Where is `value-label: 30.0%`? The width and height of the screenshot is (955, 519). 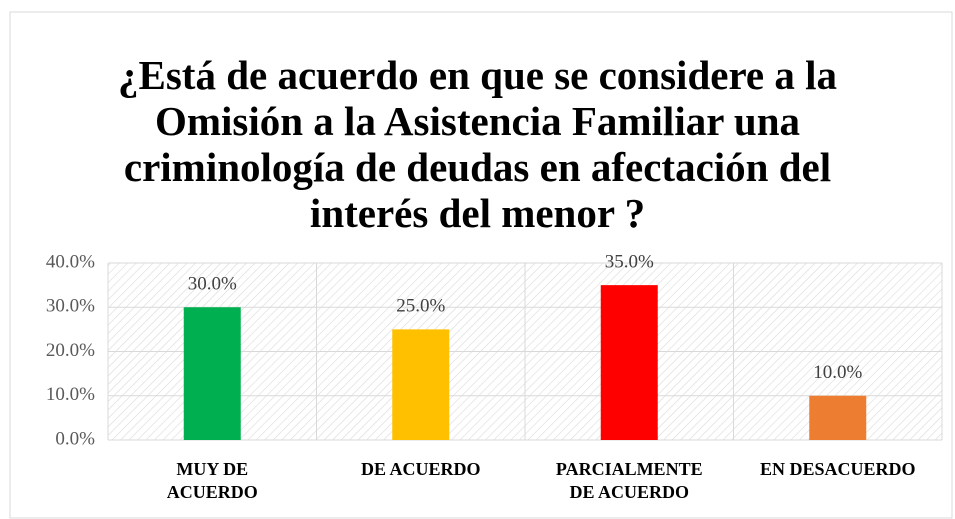
value-label: 30.0% is located at coordinates (212, 284).